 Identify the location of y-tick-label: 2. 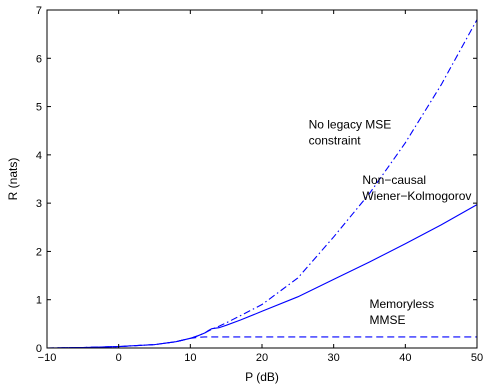
(39, 252).